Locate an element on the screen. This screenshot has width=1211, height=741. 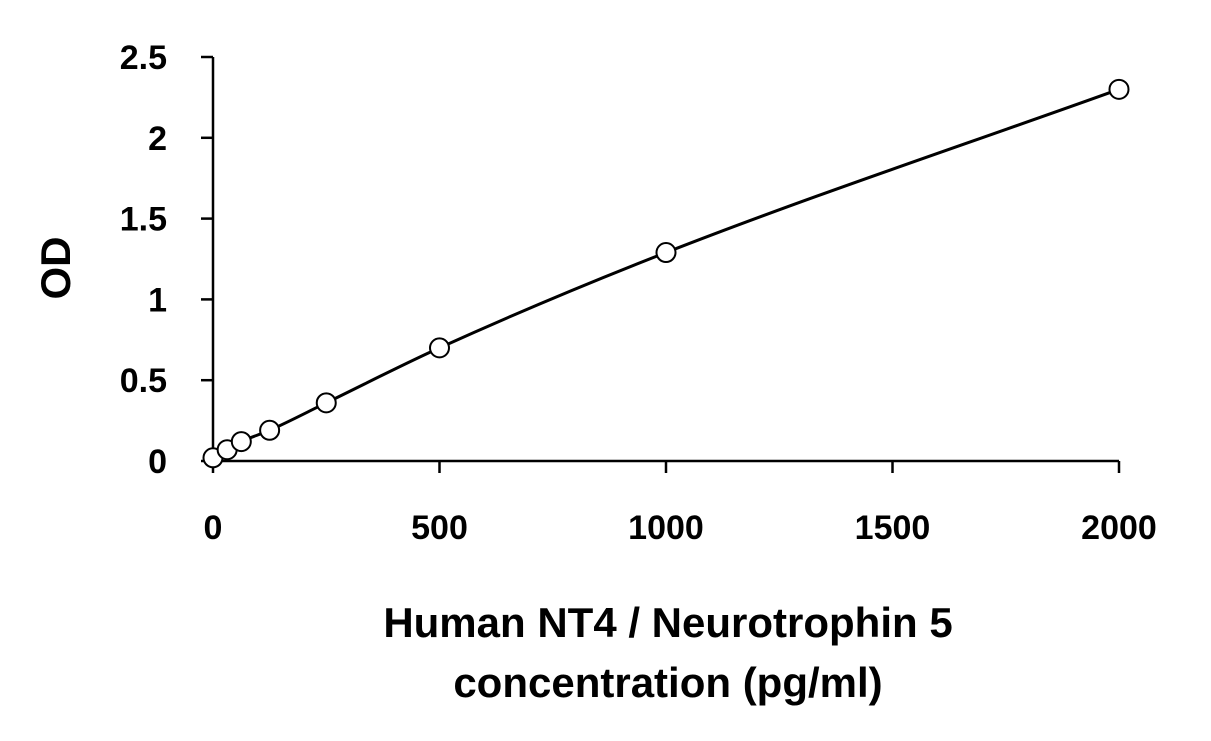
y-ticks: 0 0.5 1 1.5 2 2.5 is located at coordinates (166, 260).